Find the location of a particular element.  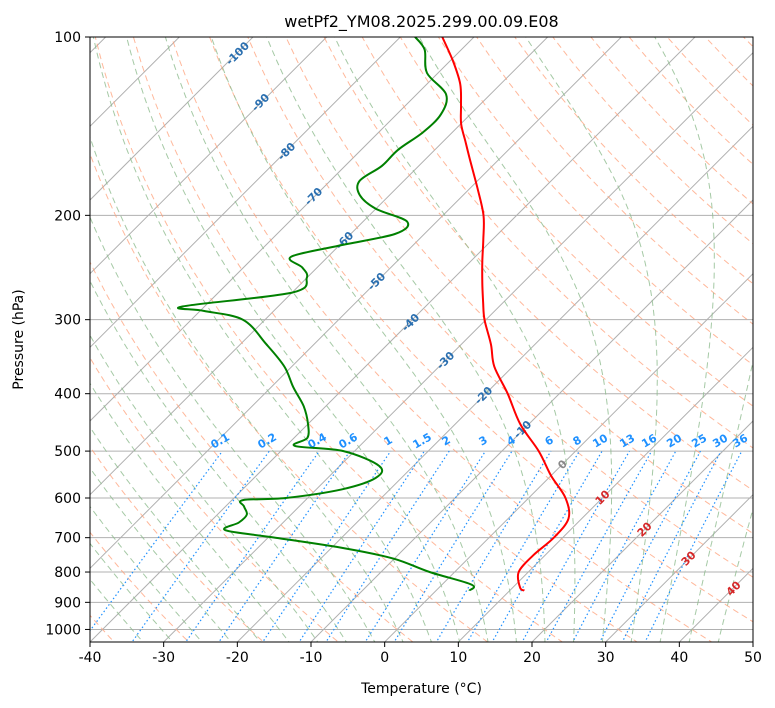

x-tick-label: 10 is located at coordinates (458, 658).